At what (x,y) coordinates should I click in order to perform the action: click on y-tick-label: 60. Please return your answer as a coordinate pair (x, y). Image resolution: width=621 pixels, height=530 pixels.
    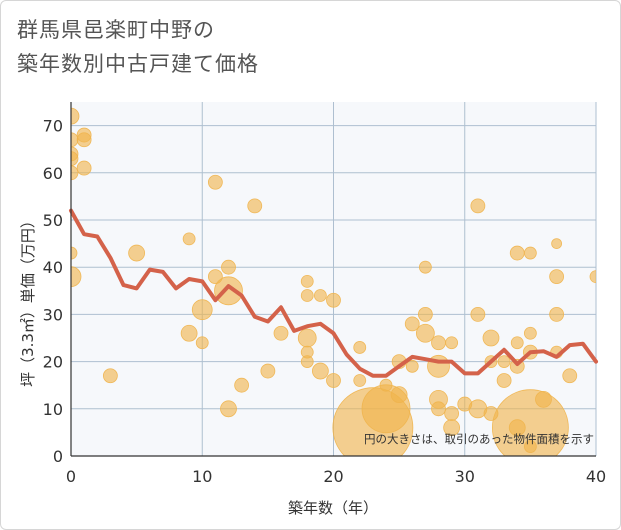
    Looking at the image, I should click on (53, 173).